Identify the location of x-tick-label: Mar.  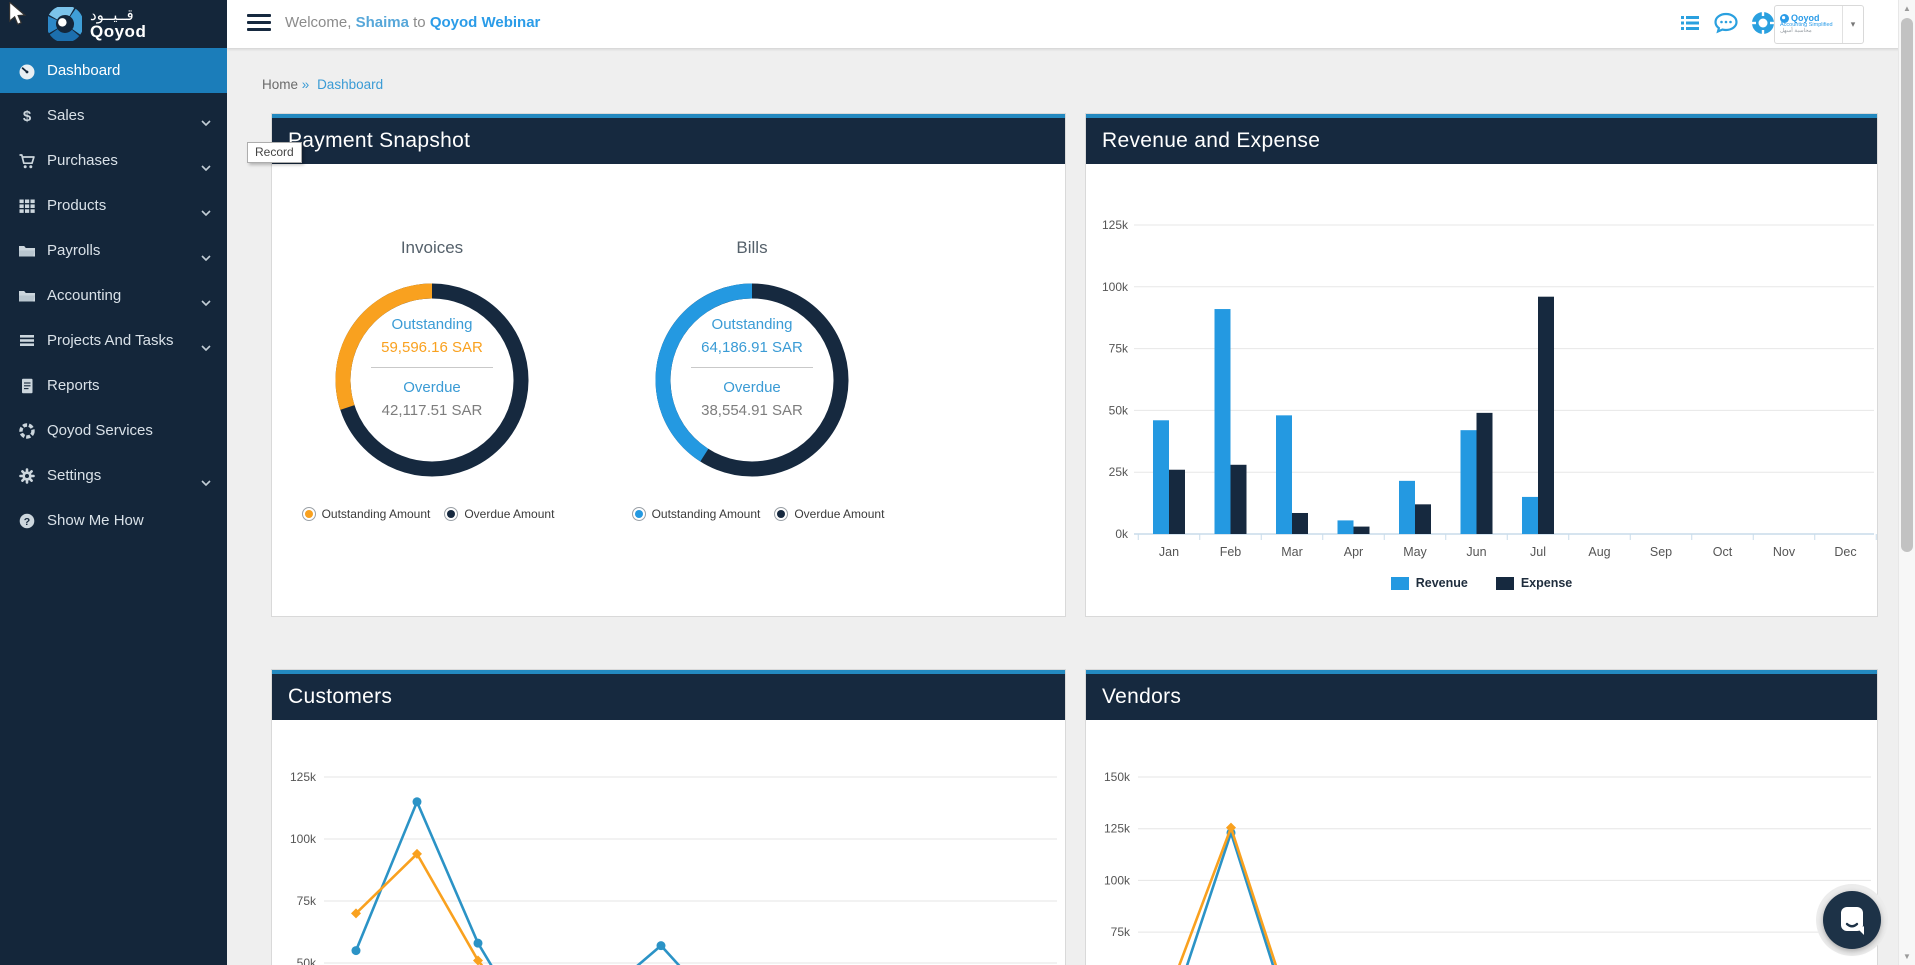
(1292, 552).